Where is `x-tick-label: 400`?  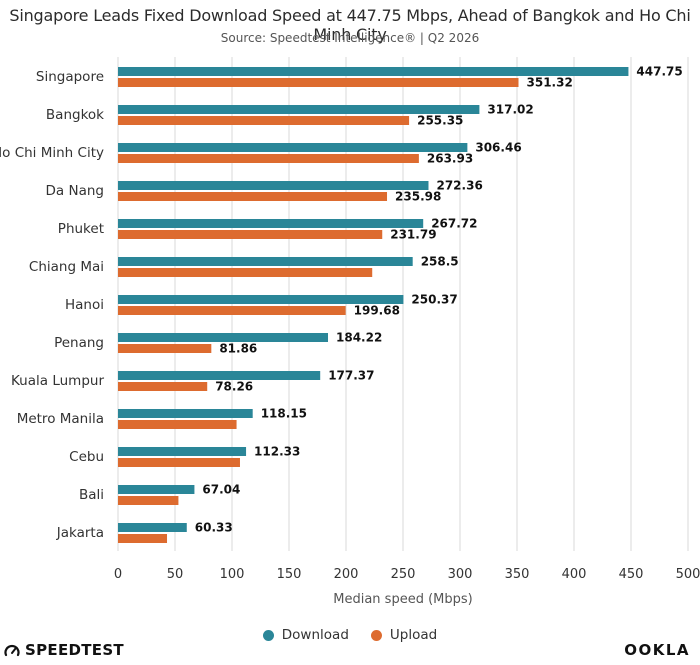 x-tick-label: 400 is located at coordinates (574, 574).